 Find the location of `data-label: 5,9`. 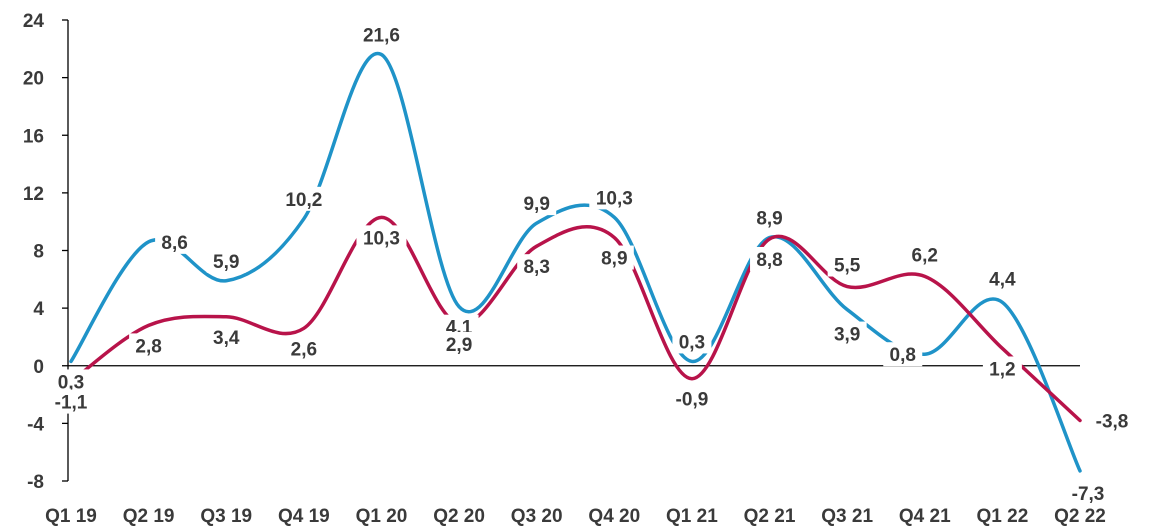

data-label: 5,9 is located at coordinates (226, 262).